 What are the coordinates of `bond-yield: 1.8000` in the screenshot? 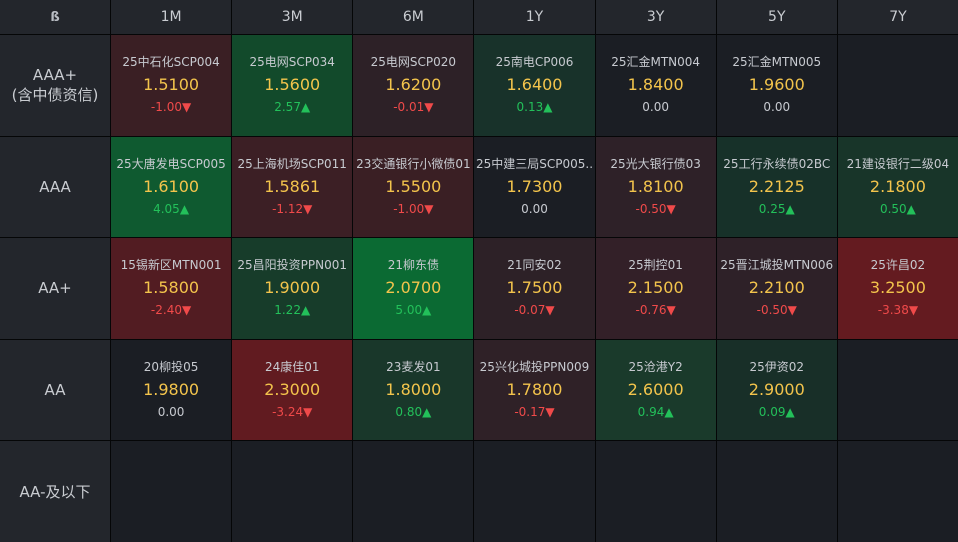 It's located at (413, 390).